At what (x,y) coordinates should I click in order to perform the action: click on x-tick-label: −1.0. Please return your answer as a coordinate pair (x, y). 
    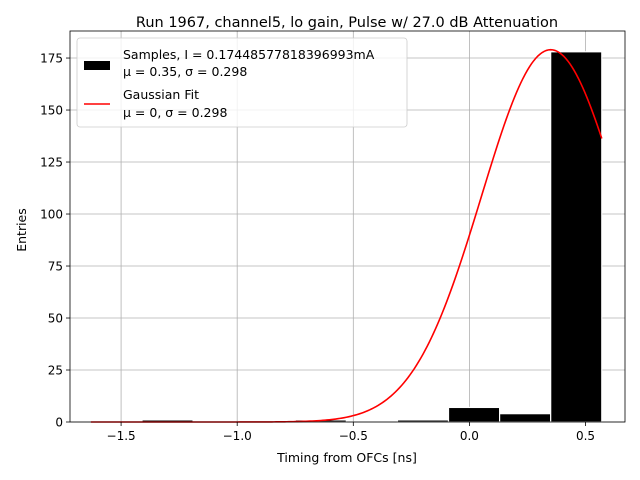
    Looking at the image, I should click on (237, 436).